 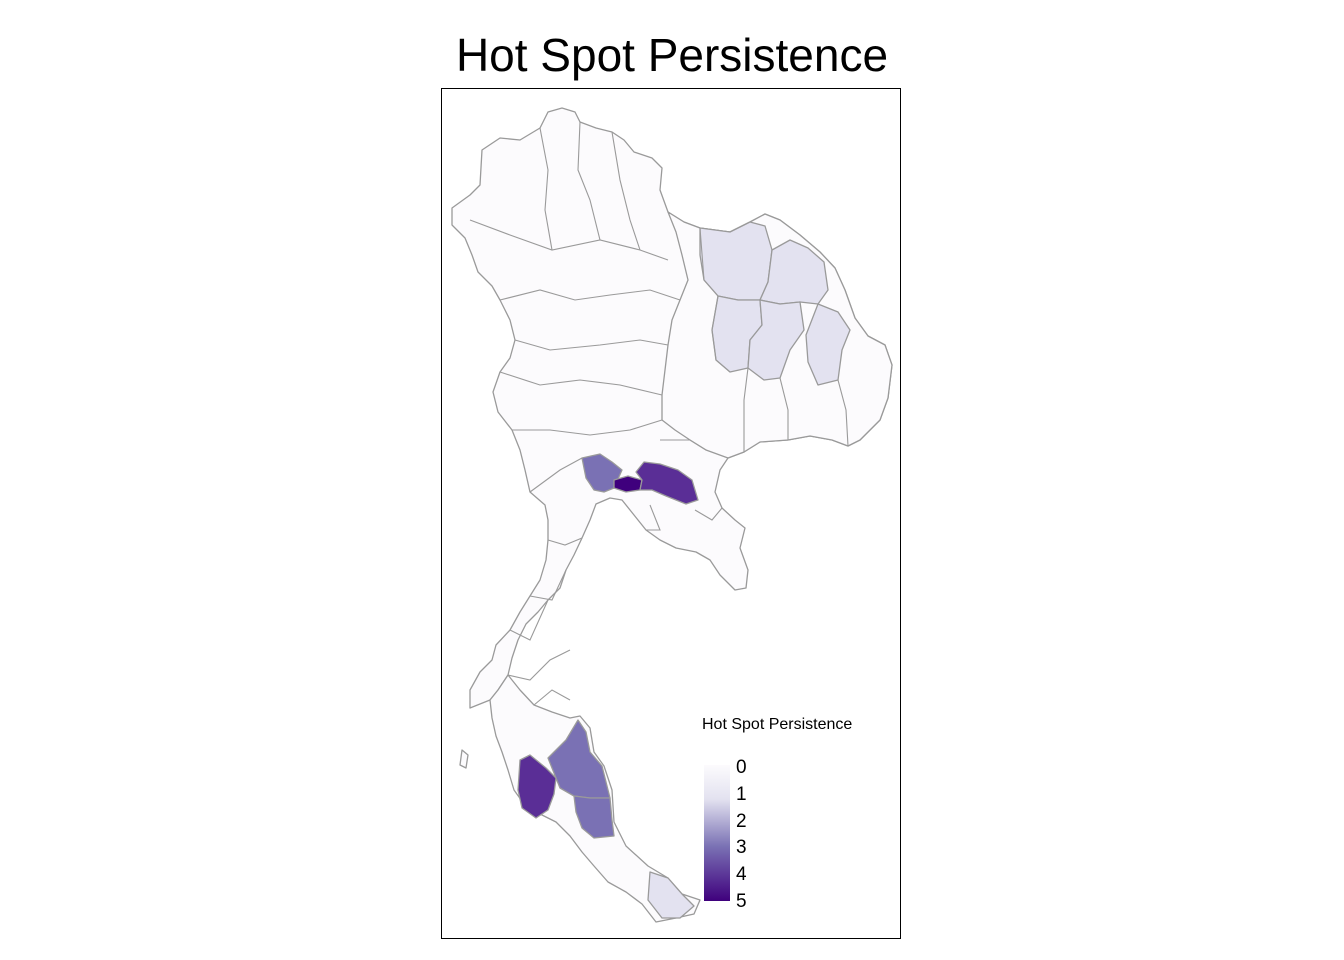 I want to click on legend-tick-3: 3, so click(x=741, y=848).